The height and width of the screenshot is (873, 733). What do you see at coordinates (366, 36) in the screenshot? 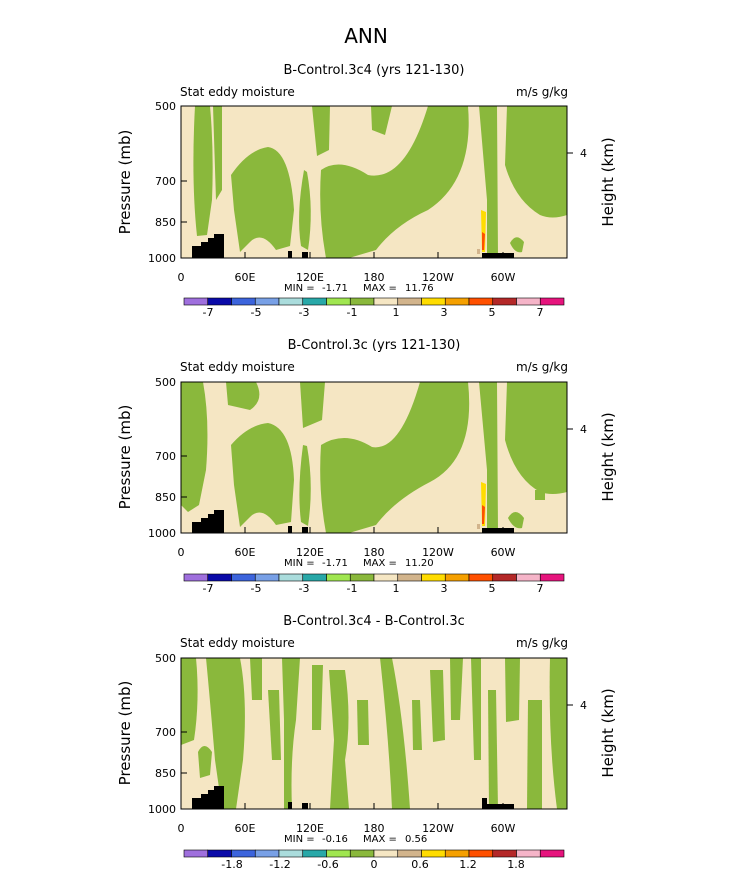
I see `figure-title: ANN` at bounding box center [366, 36].